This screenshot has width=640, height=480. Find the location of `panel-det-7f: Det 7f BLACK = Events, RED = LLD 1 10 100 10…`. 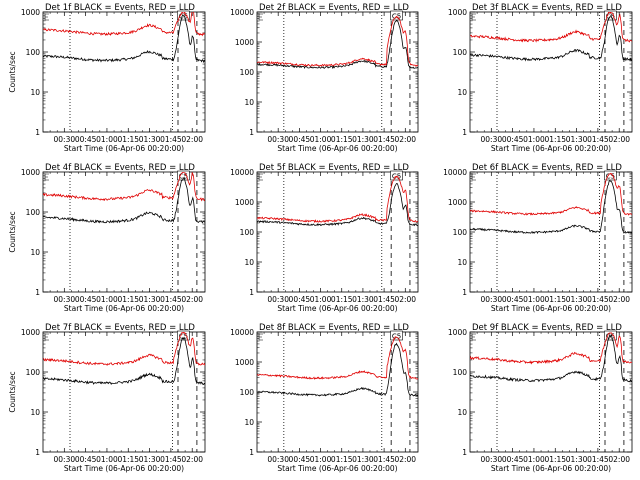

panel-det-7f: Det 7f BLACK = Events, RED = LLD 1 10 100 10… is located at coordinates (107, 398).